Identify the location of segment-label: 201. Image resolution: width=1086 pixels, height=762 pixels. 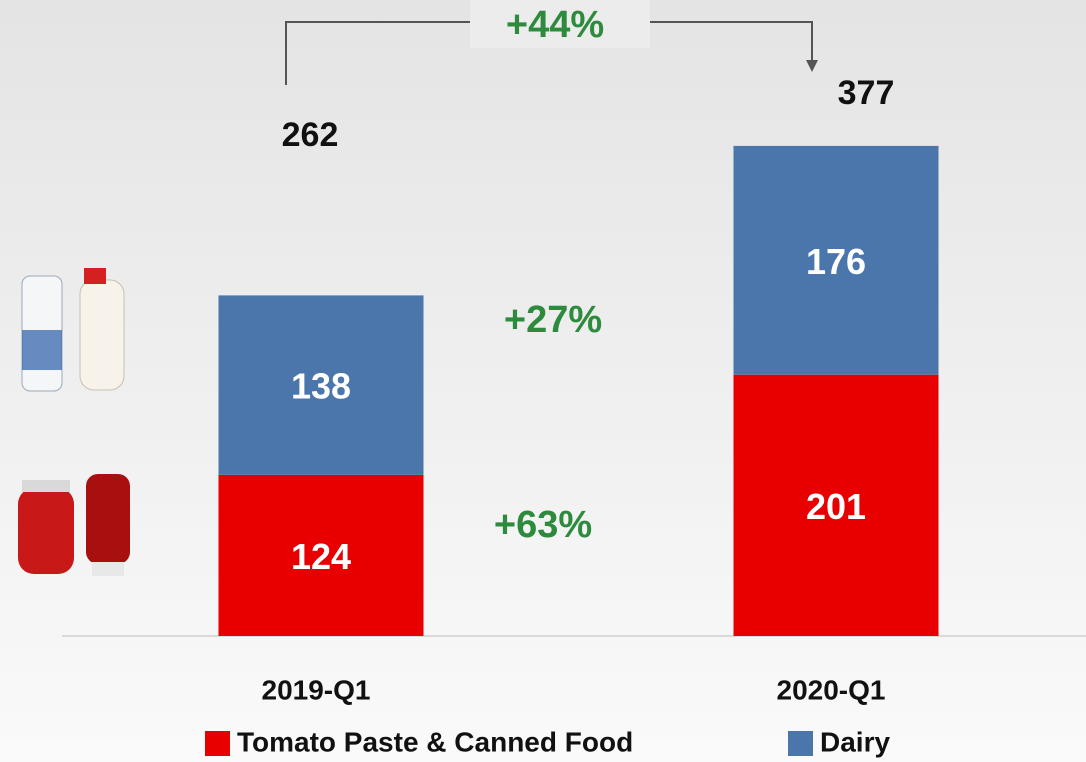
(836, 506).